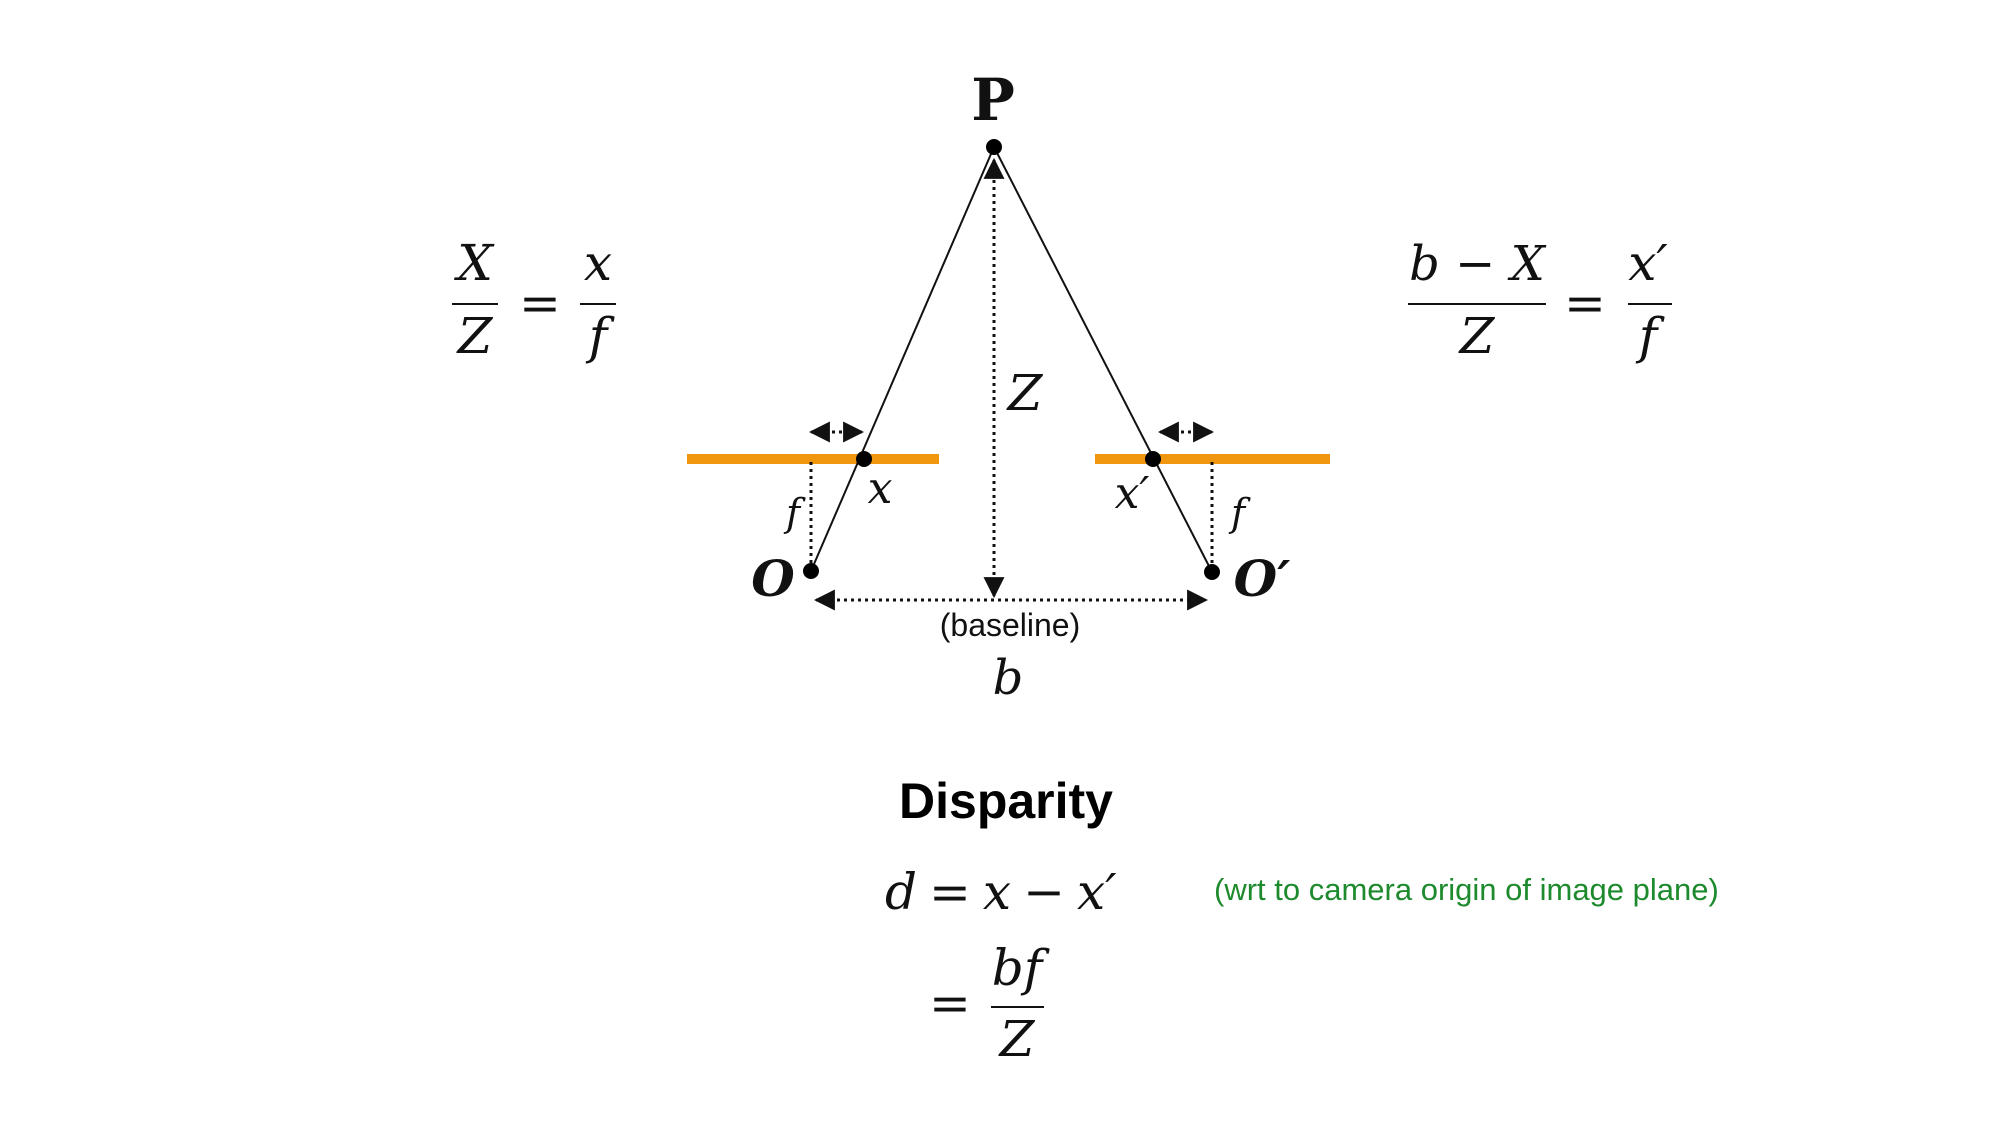  What do you see at coordinates (811, 571) in the screenshot?
I see `left-camera-center` at bounding box center [811, 571].